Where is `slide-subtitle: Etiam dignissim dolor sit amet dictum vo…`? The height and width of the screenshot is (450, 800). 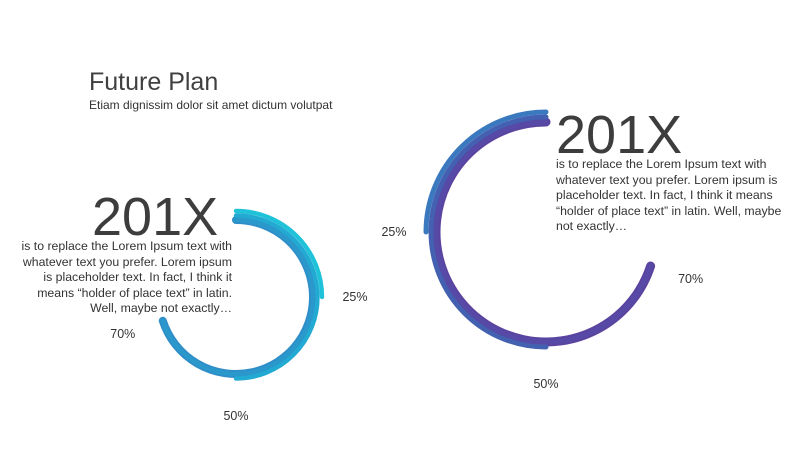 slide-subtitle: Etiam dignissim dolor sit amet dictum vo… is located at coordinates (211, 105).